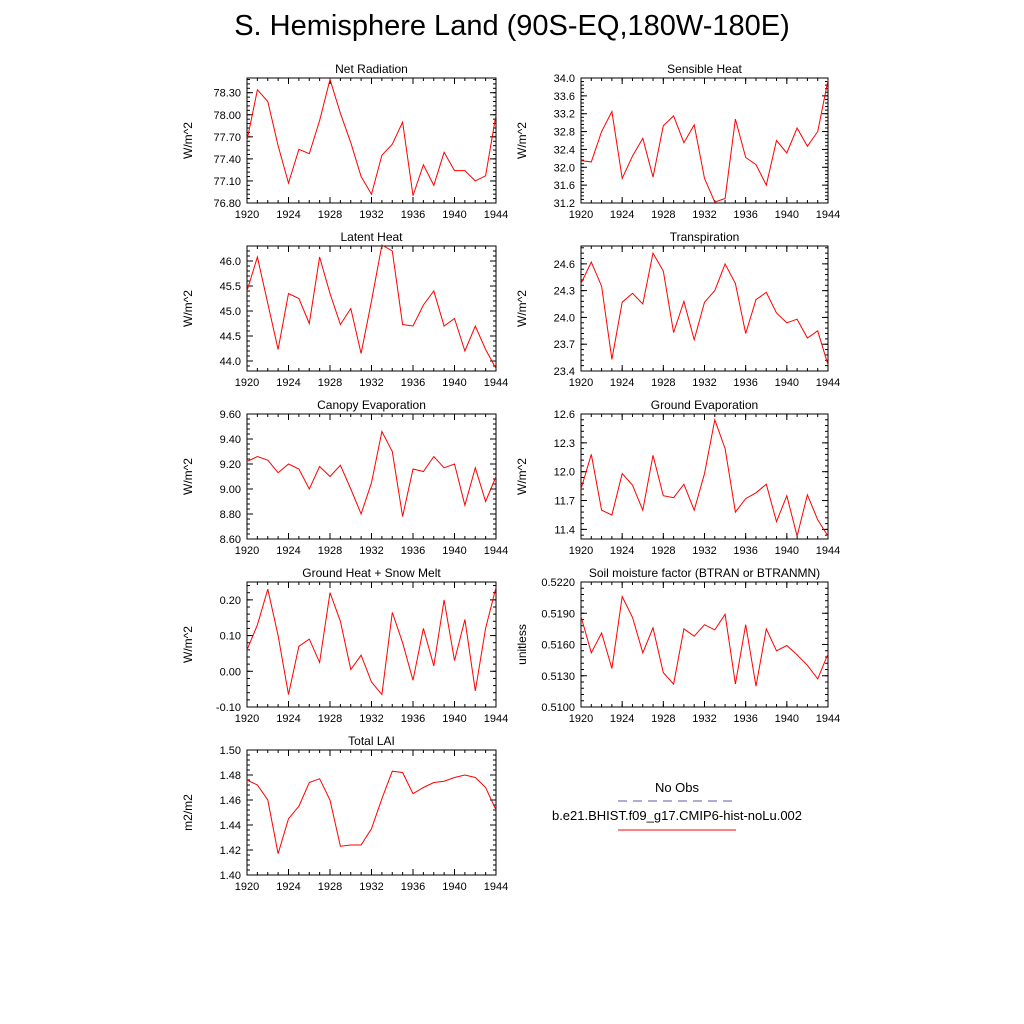 The width and height of the screenshot is (1024, 1024). Describe the element at coordinates (188, 812) in the screenshot. I see `y-axis-label: m2/m2` at that location.